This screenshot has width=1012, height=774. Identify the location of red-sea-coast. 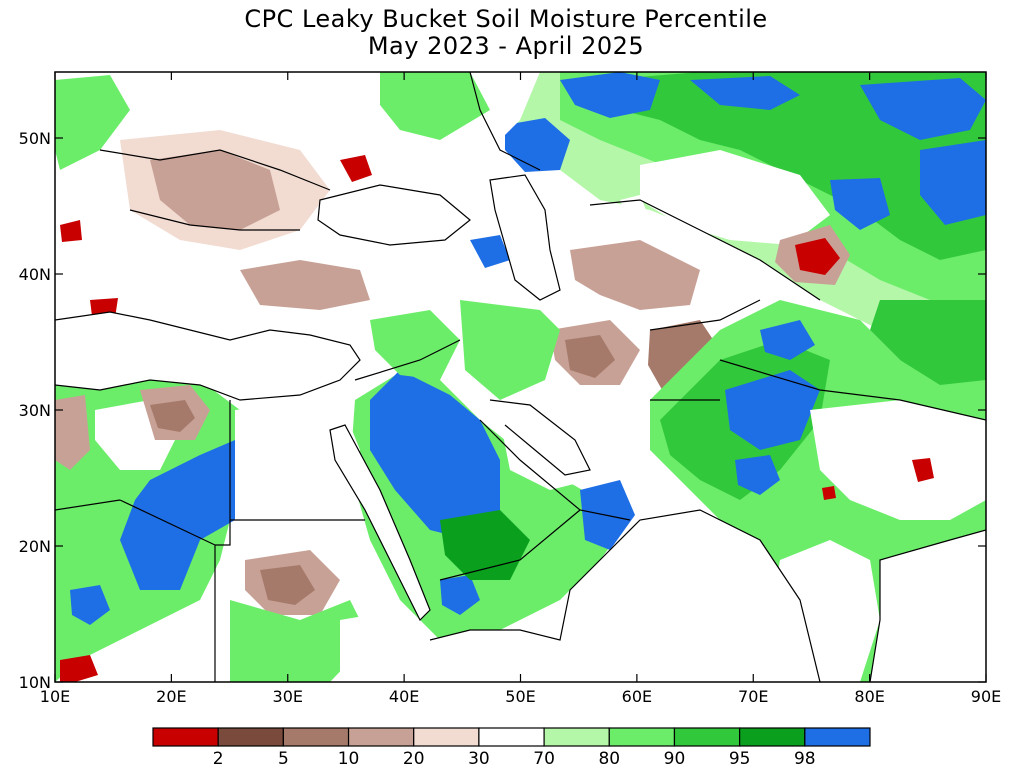
(380, 523).